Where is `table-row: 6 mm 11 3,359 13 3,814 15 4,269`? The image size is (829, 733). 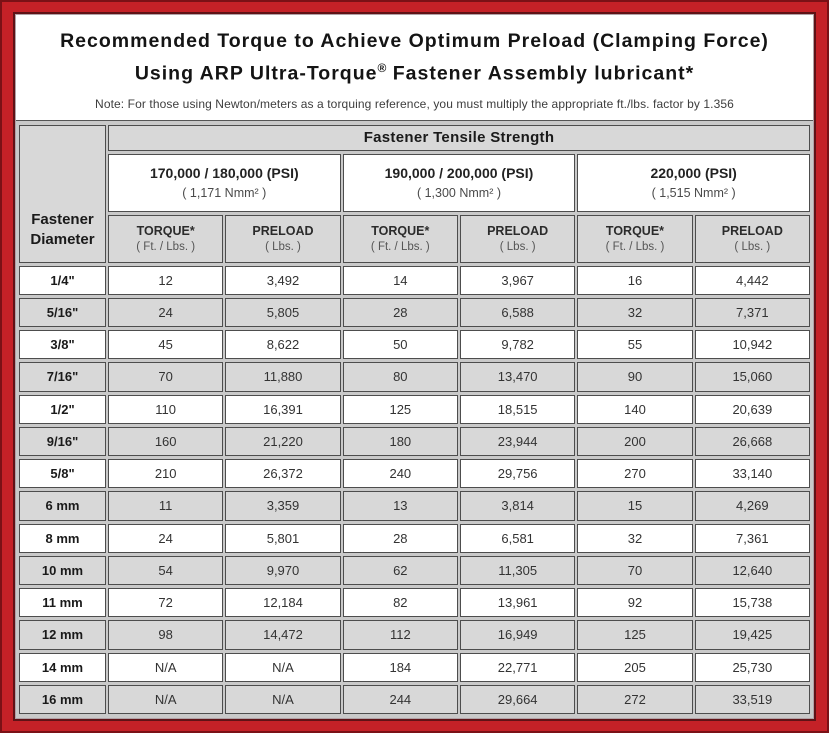 table-row: 6 mm 11 3,359 13 3,814 15 4,269 is located at coordinates (414, 506).